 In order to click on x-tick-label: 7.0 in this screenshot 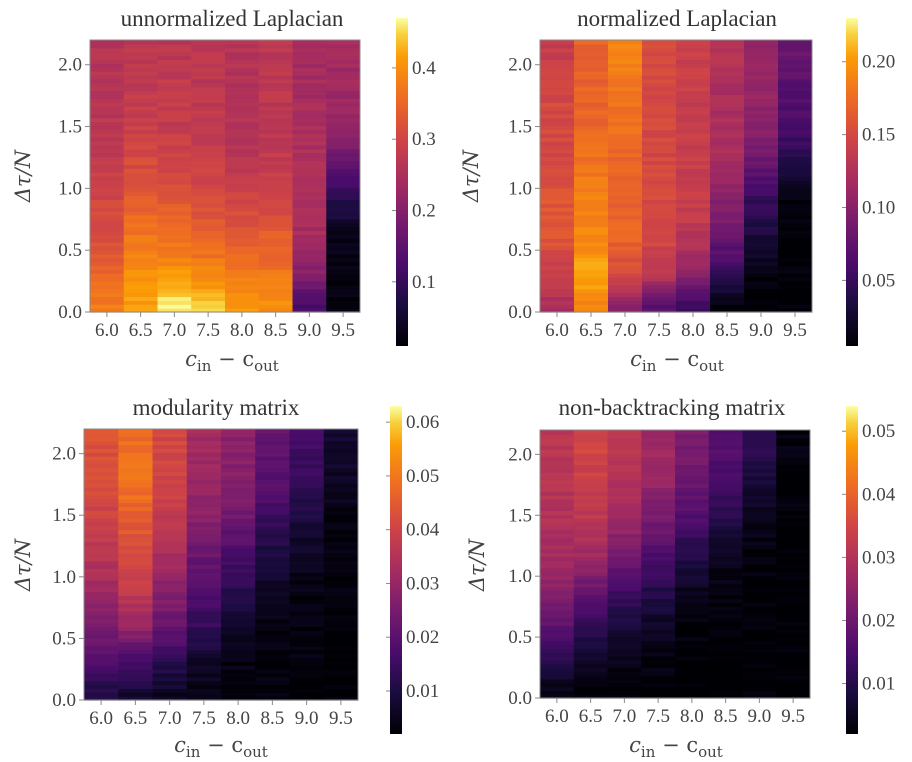, I will do `click(175, 330)`.